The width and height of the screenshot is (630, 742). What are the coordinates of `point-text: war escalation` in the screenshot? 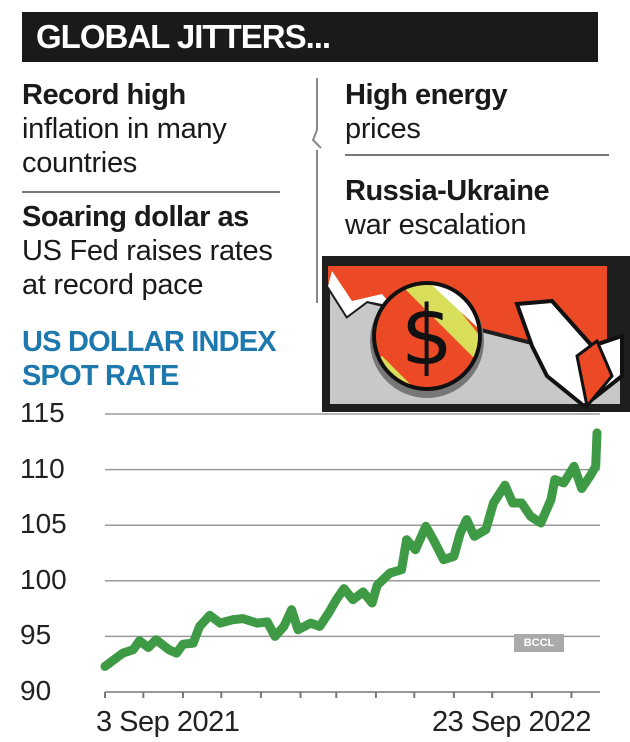 It's located at (436, 225).